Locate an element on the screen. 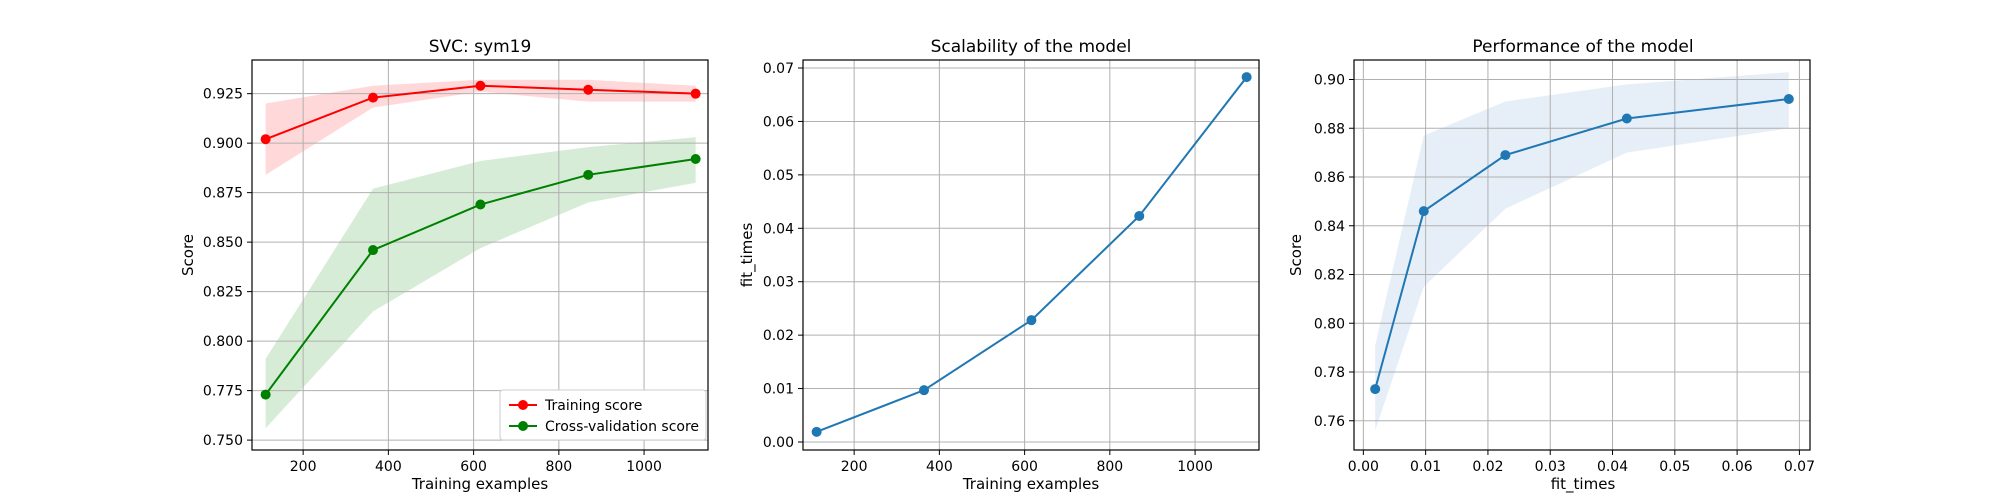 This screenshot has height=500, width=2000. x-tick-label: 0.01 is located at coordinates (1425, 467).